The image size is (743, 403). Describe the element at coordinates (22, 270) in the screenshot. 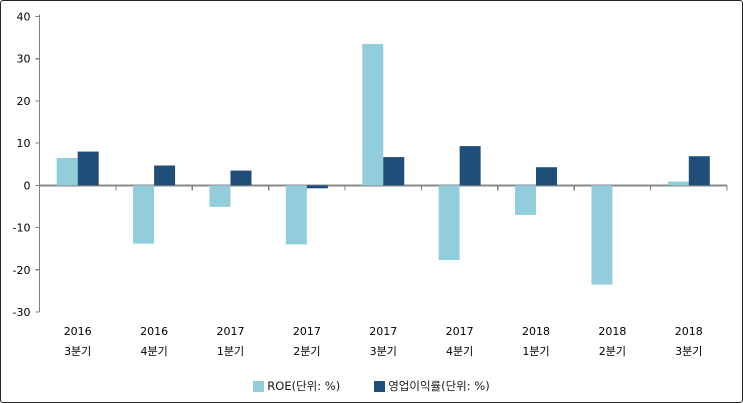

I see `y-tick-label: -20` at that location.